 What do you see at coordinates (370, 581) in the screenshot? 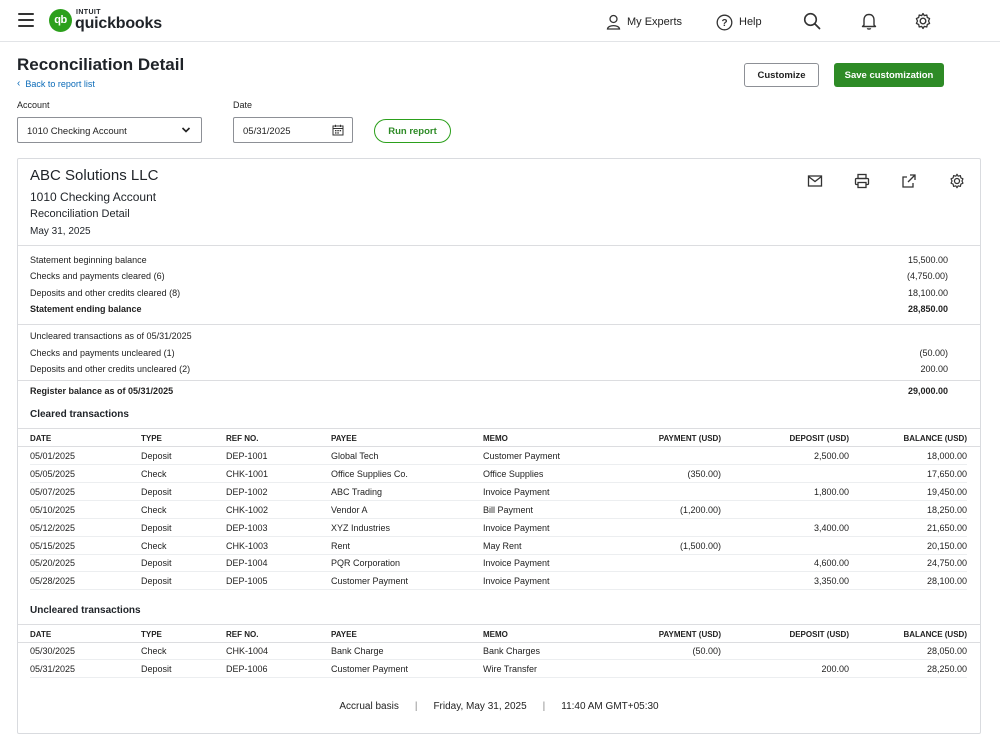
I see `cell-payee: Customer Payment` at bounding box center [370, 581].